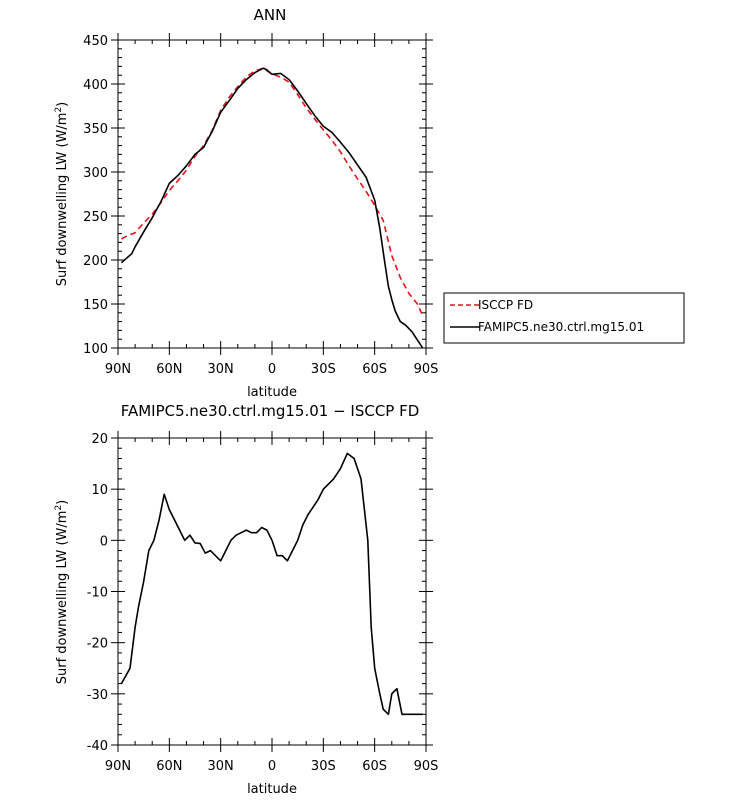  I want to click on y-tick-label: 100, so click(95, 349).